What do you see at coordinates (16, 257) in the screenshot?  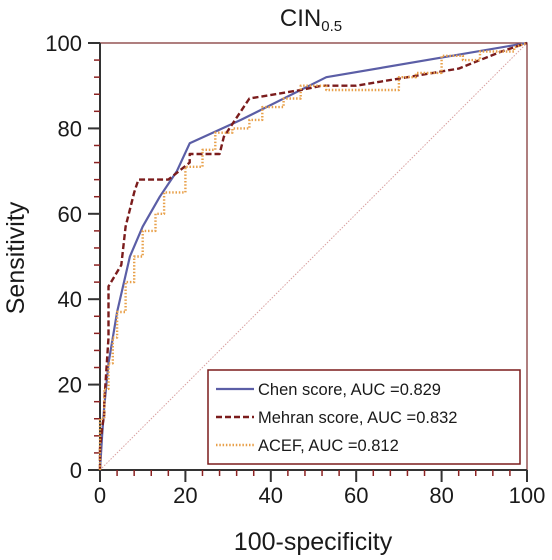 I see `y-axis-label: Sensitivity` at bounding box center [16, 257].